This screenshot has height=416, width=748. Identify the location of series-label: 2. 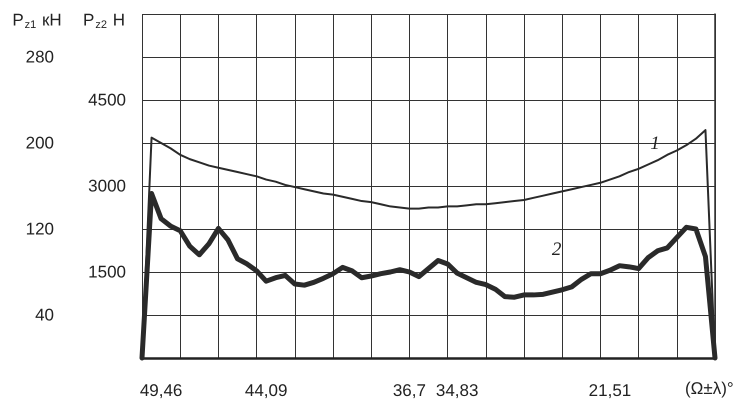
(557, 249).